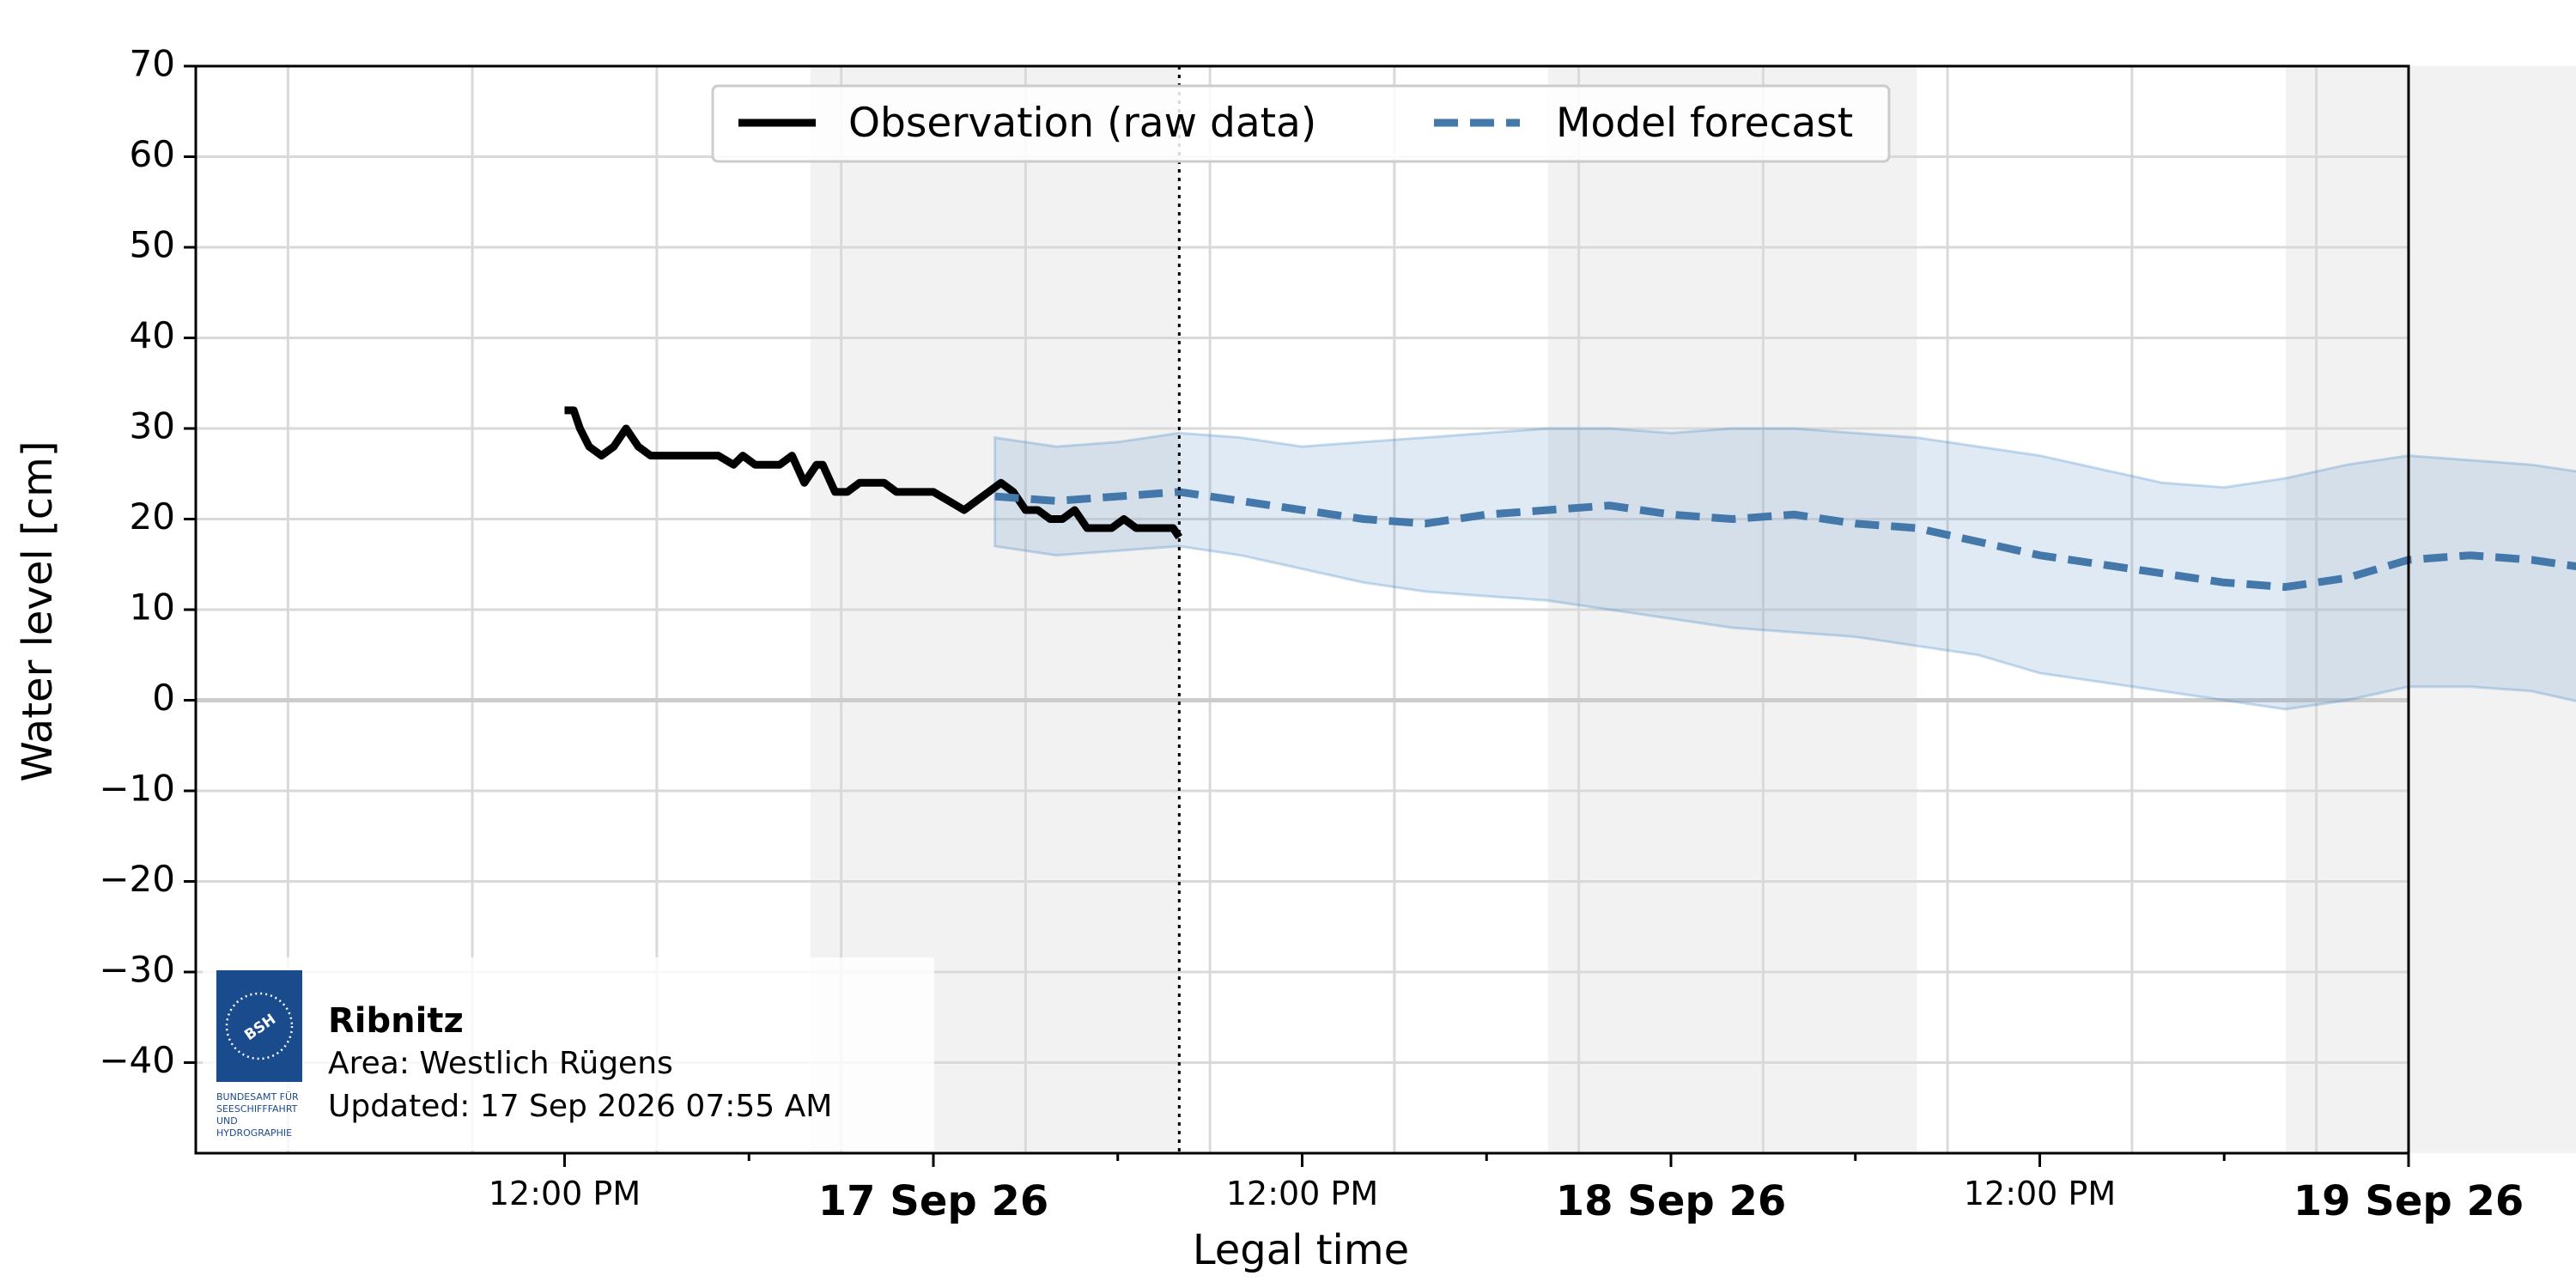 Image resolution: width=2576 pixels, height=1288 pixels. What do you see at coordinates (258, 1097) in the screenshot?
I see `bsh-logo-line-1: BUNDESAMT FÜR` at bounding box center [258, 1097].